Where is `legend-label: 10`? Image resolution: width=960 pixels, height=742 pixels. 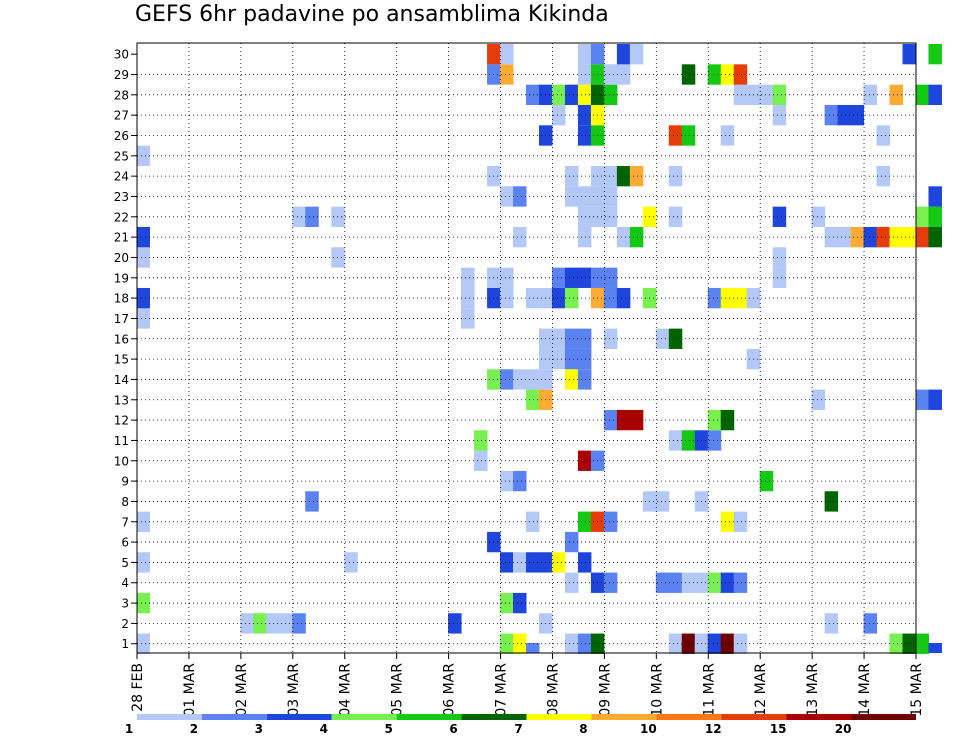 legend-label: 10 is located at coordinates (648, 729).